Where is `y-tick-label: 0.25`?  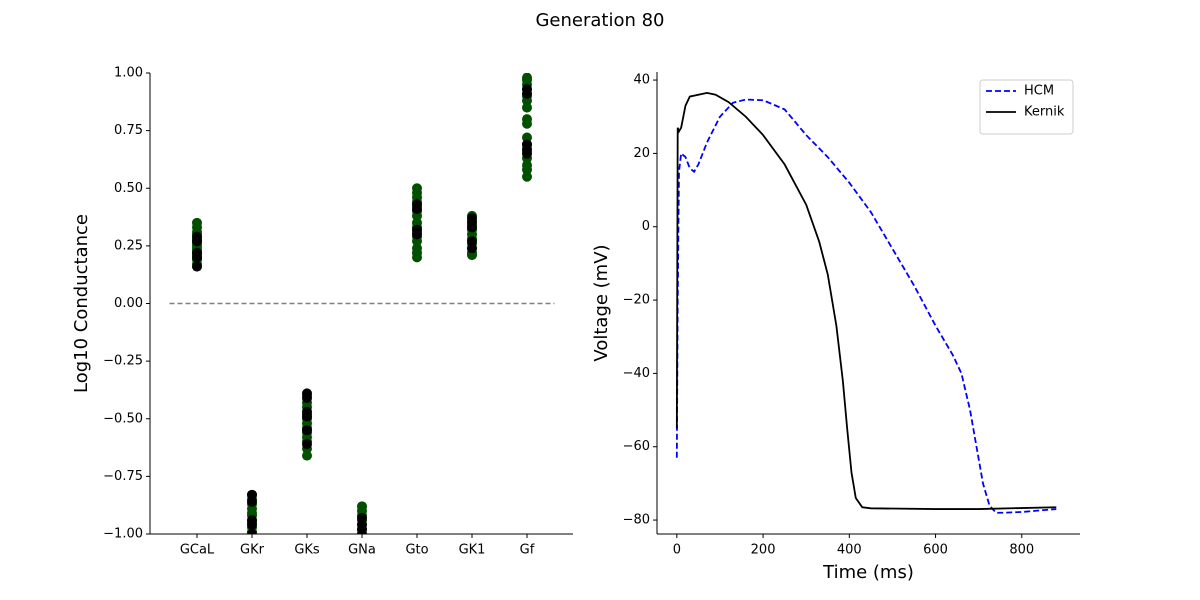 y-tick-label: 0.25 is located at coordinates (128, 245).